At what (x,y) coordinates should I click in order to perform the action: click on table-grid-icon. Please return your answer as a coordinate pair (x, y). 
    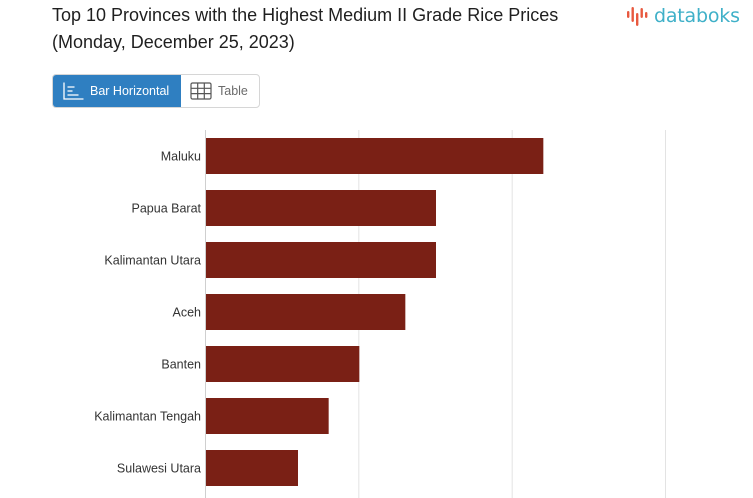
    Looking at the image, I should click on (201, 91).